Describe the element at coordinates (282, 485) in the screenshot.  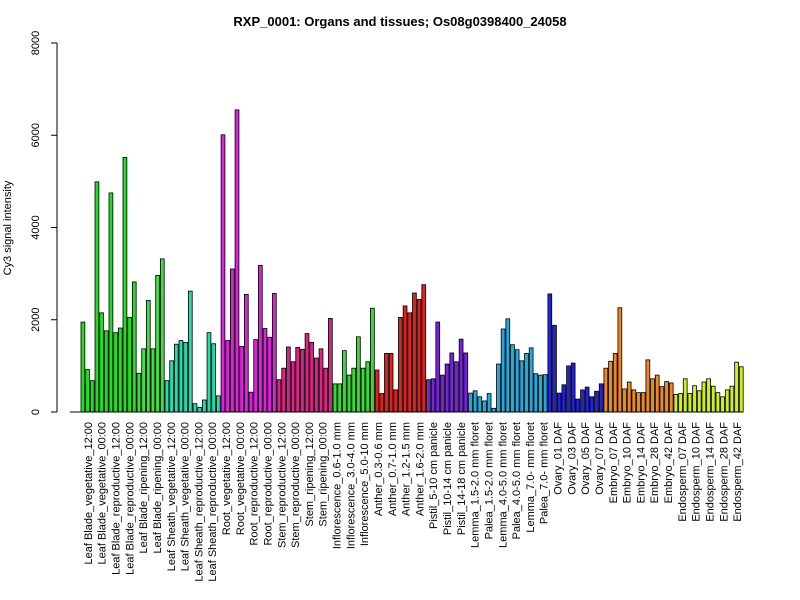
I see `x-category-label: Stem_reproductive_12:00` at that location.